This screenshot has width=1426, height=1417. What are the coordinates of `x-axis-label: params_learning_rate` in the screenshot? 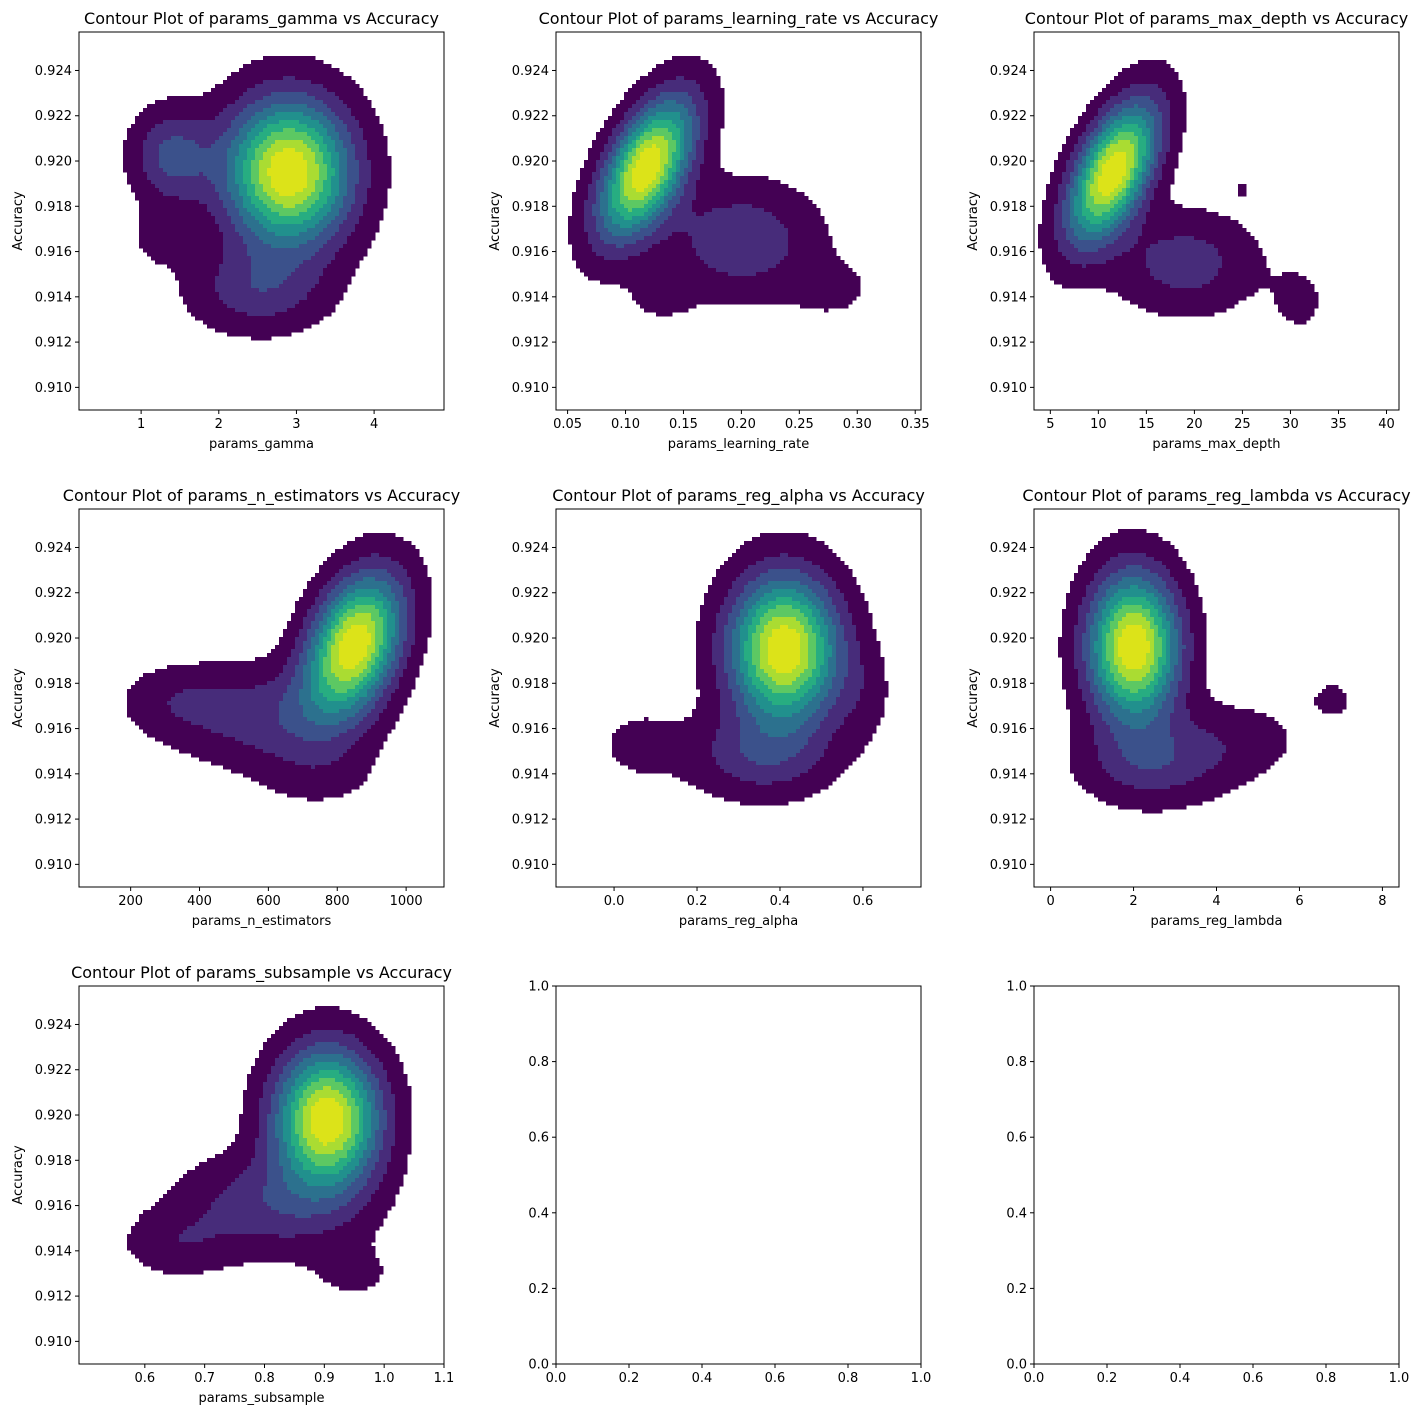 It's located at (738, 444).